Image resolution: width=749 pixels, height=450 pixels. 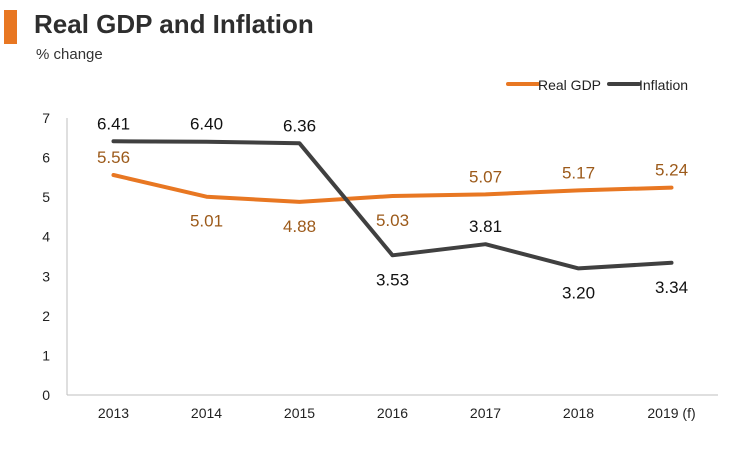 I want to click on title-accent-bar, so click(x=10, y=27).